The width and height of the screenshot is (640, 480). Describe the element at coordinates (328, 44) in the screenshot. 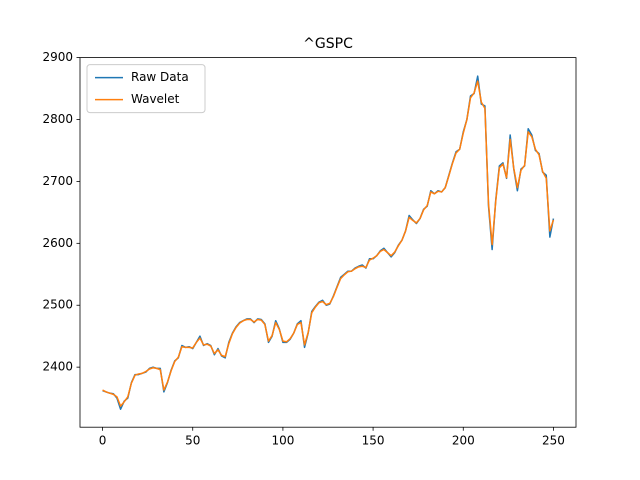

I see `chart-title: ^GSPC` at that location.